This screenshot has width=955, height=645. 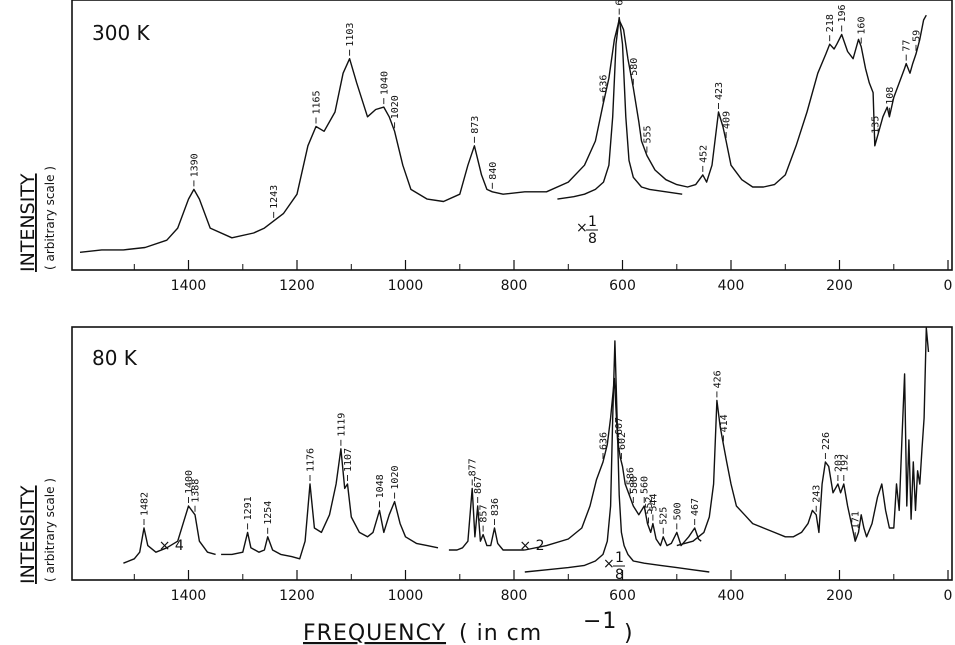 I want to click on peak-label: 836, so click(x=495, y=507).